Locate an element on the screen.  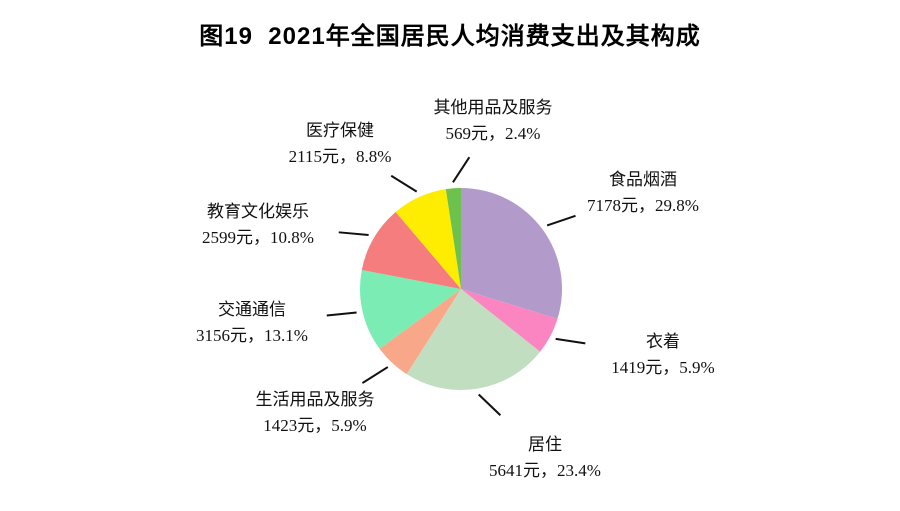
label-housing: 居住 5641元，23.4% is located at coordinates (545, 458).